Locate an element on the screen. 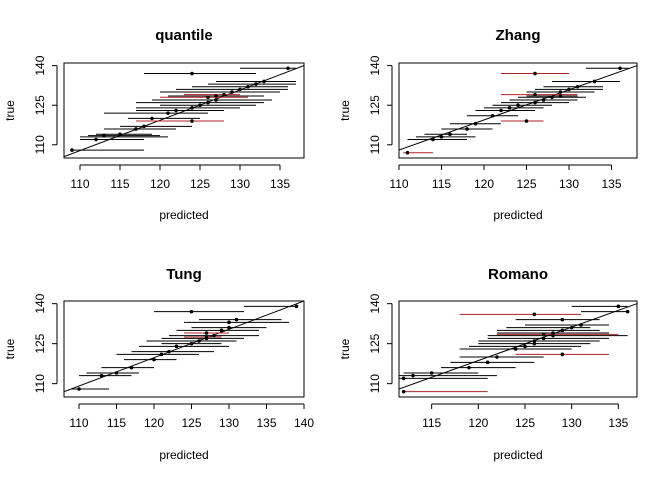 The width and height of the screenshot is (672, 480). y-tick-label-140: 140 is located at coordinates (40, 65).